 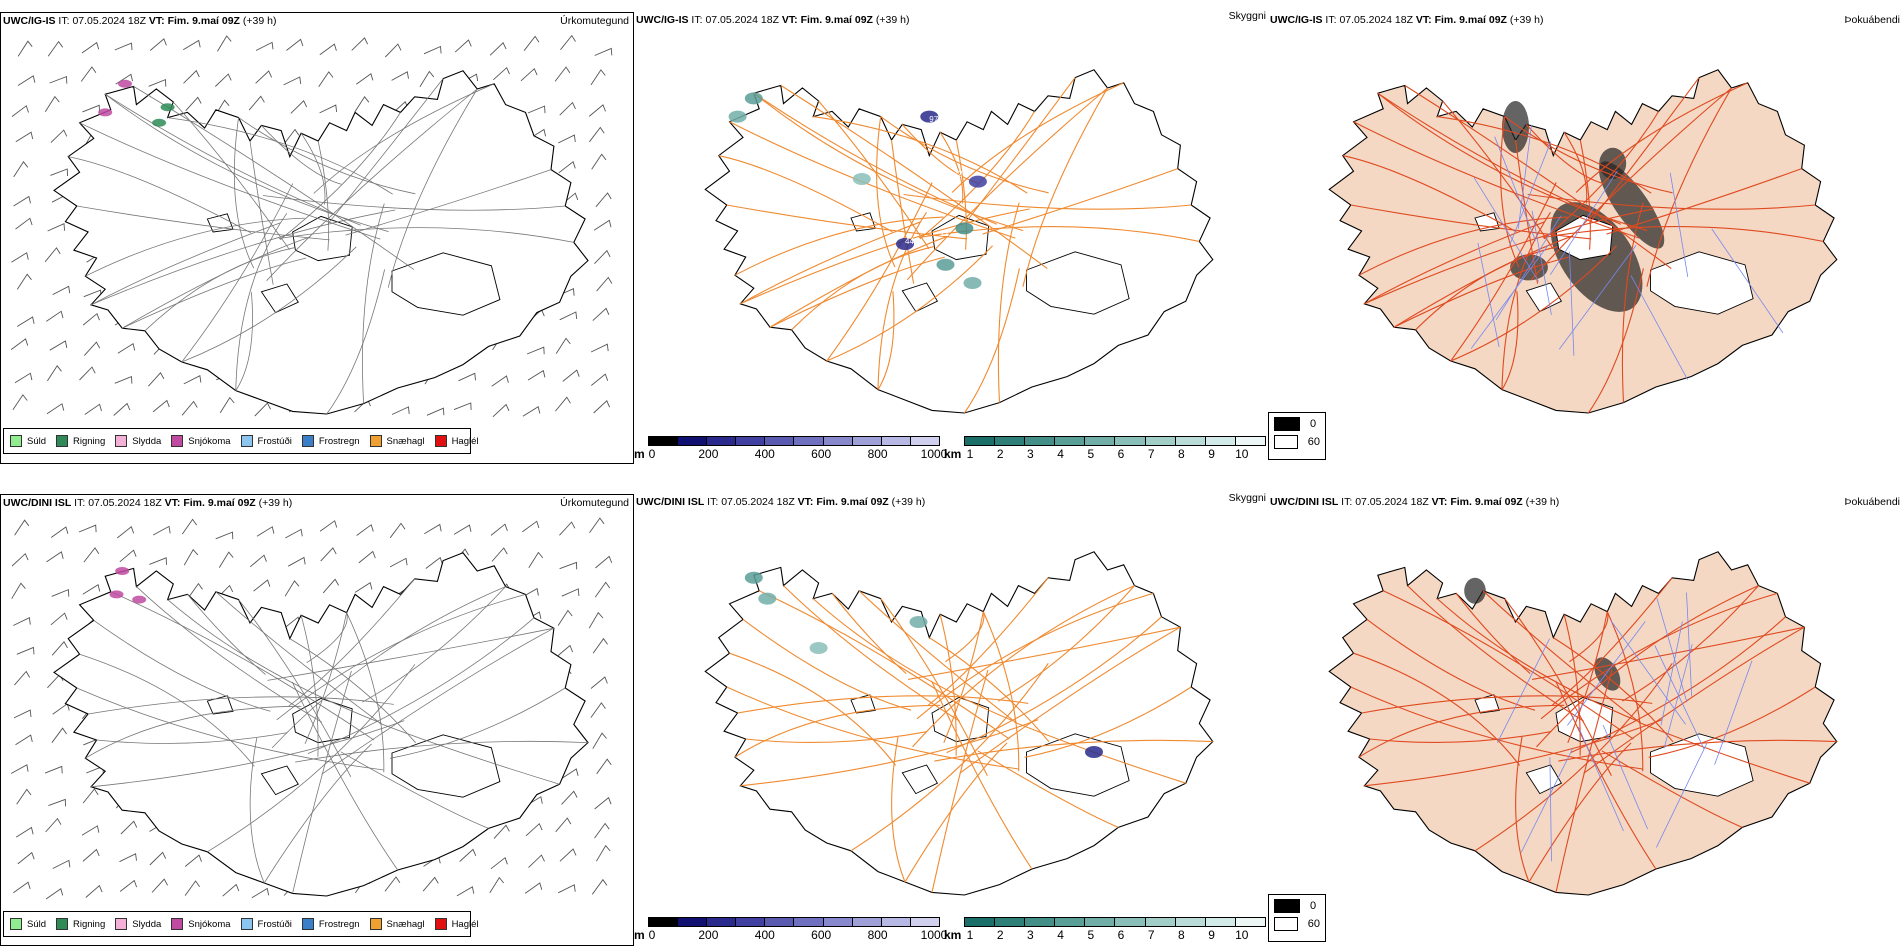 I want to click on precip-areas, so click(x=136, y=103).